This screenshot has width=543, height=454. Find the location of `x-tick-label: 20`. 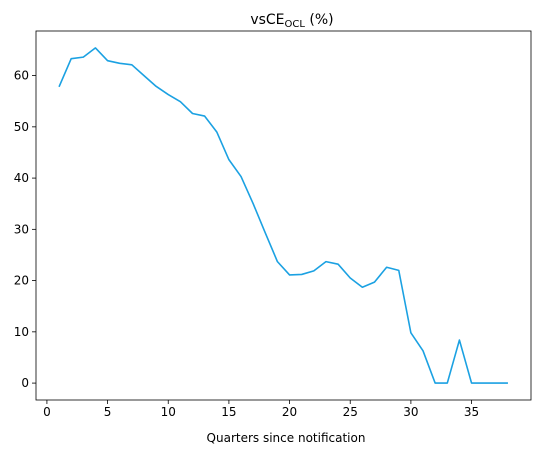

x-tick-label: 20 is located at coordinates (289, 412).